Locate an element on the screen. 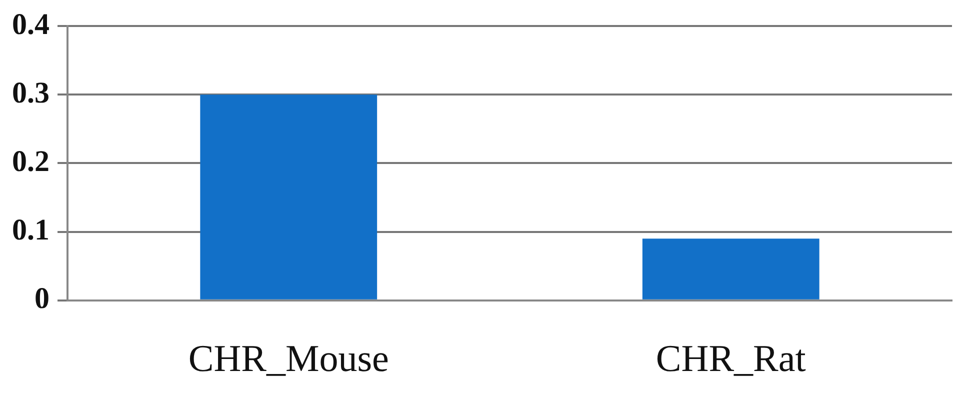 The image size is (954, 416). x-tick-label: CHR_Rat is located at coordinates (731, 359).